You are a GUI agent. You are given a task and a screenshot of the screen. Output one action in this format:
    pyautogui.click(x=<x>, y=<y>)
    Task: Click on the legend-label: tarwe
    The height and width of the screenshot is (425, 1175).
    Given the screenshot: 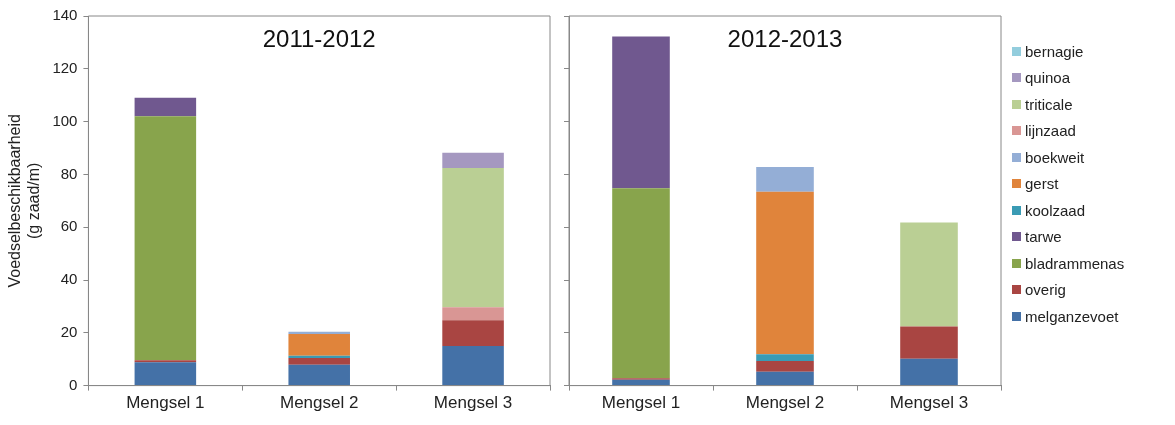 What is the action you would take?
    pyautogui.click(x=1043, y=237)
    